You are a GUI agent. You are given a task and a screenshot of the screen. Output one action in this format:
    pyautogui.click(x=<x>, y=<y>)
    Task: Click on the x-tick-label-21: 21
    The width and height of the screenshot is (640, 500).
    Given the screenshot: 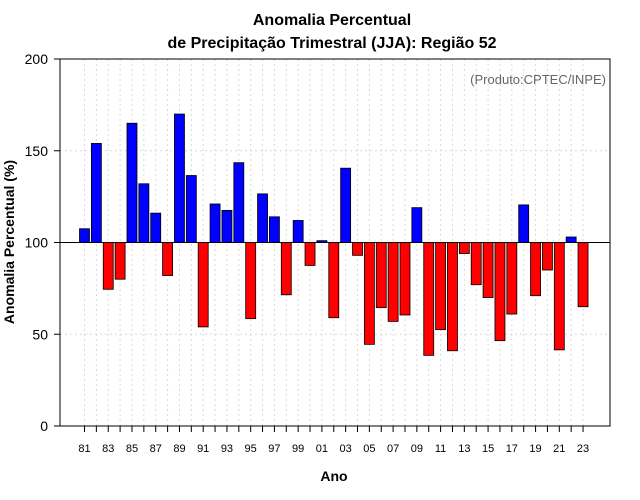 What is the action you would take?
    pyautogui.click(x=559, y=449)
    